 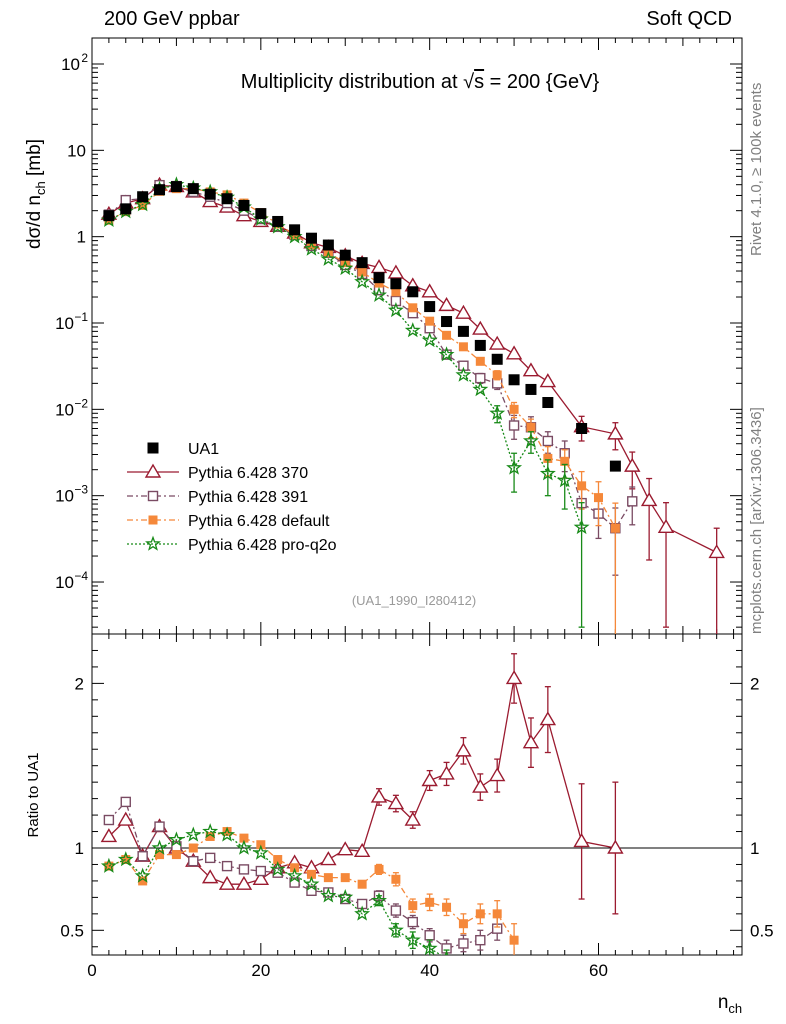 I want to click on y-tick-exponent: −3, so click(x=81, y=490).